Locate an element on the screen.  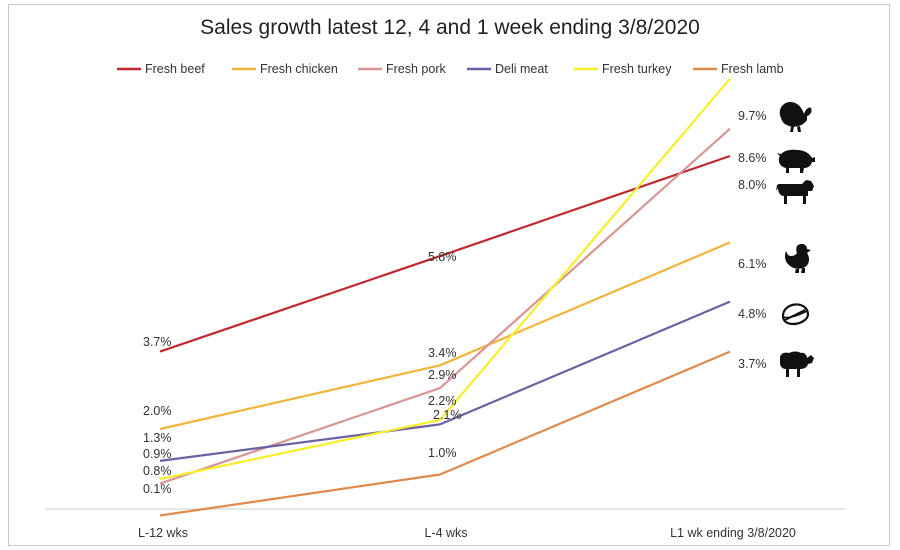
lamb-icon is located at coordinates (797, 364).